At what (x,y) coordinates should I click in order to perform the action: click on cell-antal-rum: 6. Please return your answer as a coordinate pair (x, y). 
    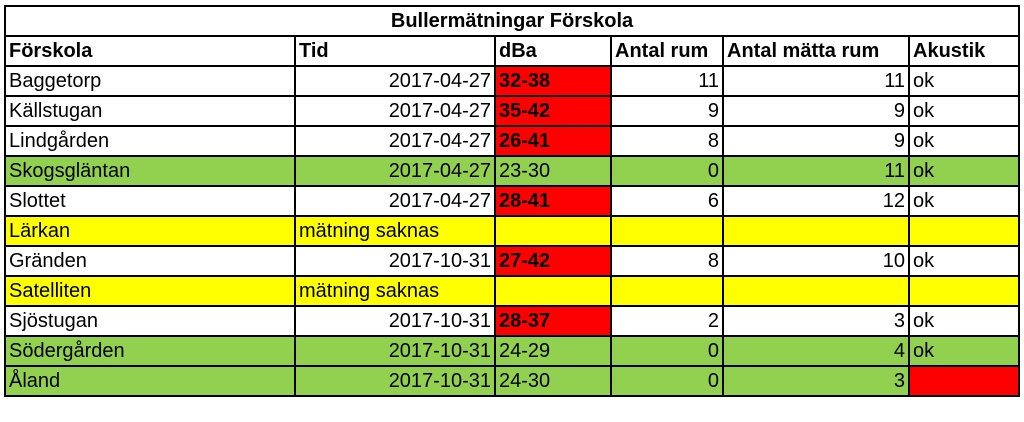
    Looking at the image, I should click on (667, 201).